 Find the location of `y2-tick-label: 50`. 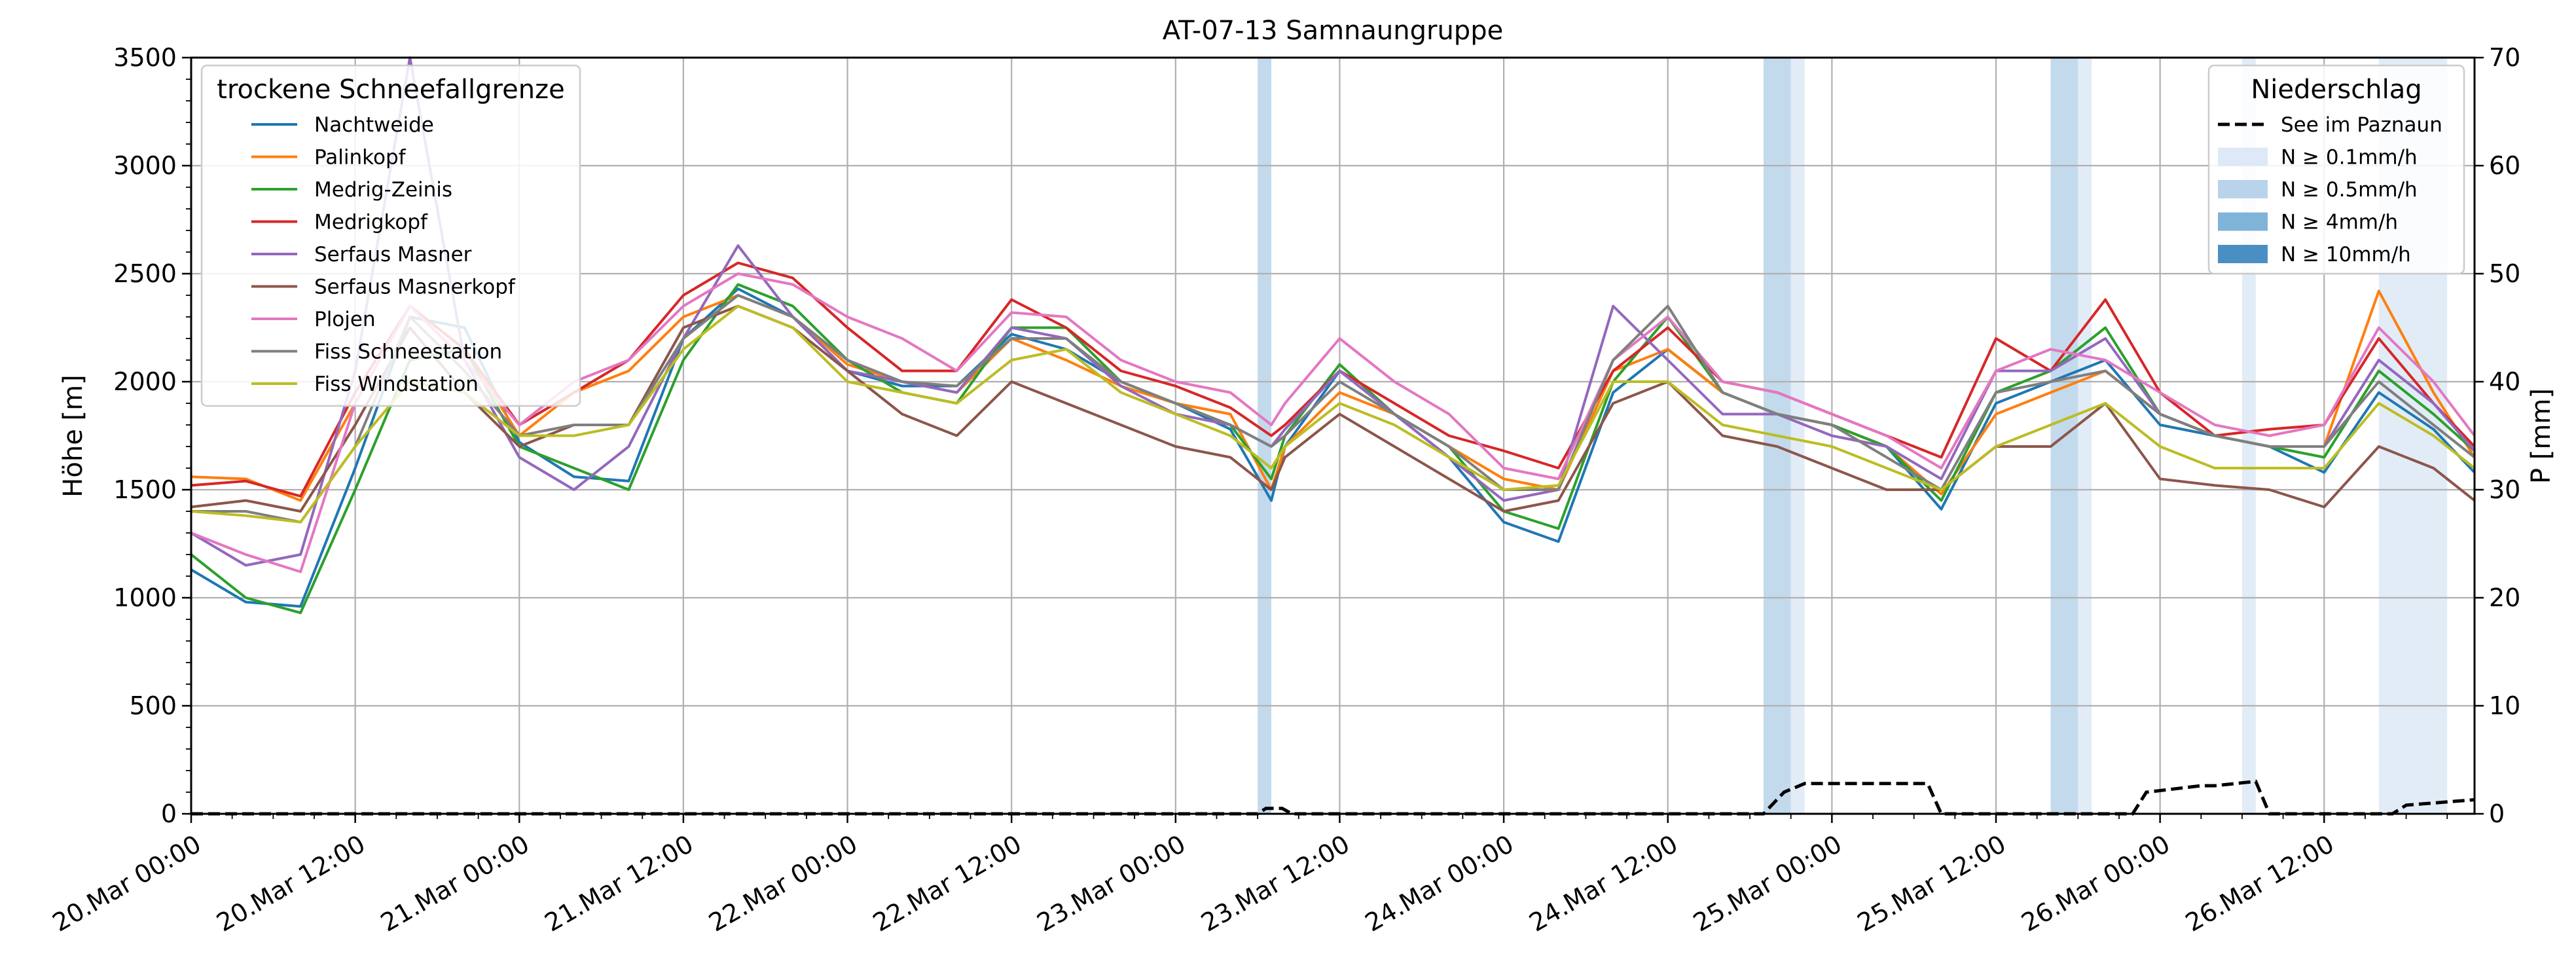

y2-tick-label: 50 is located at coordinates (2504, 273).